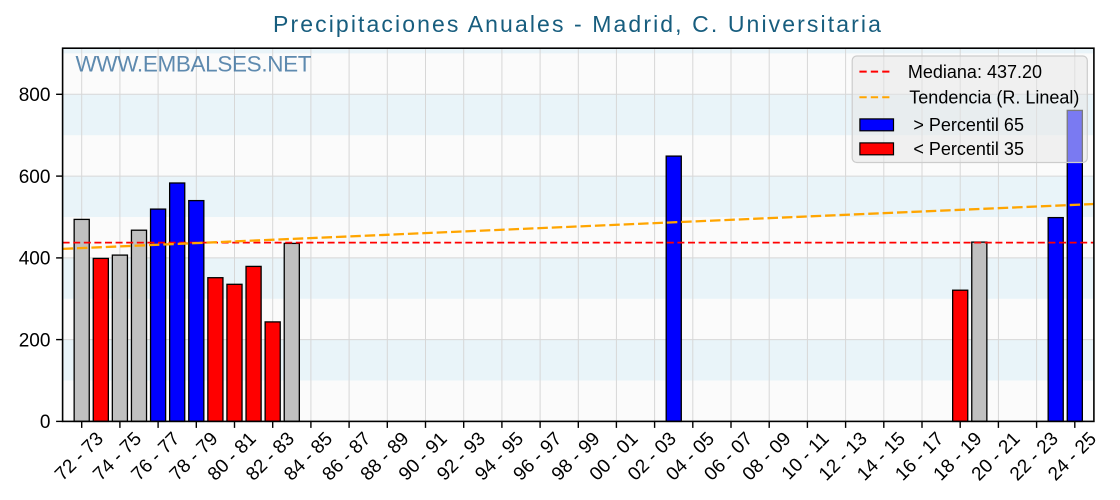 The width and height of the screenshot is (1120, 500). What do you see at coordinates (194, 63) in the screenshot?
I see `svg-text: WWW.EMBALSES.NET` at bounding box center [194, 63].